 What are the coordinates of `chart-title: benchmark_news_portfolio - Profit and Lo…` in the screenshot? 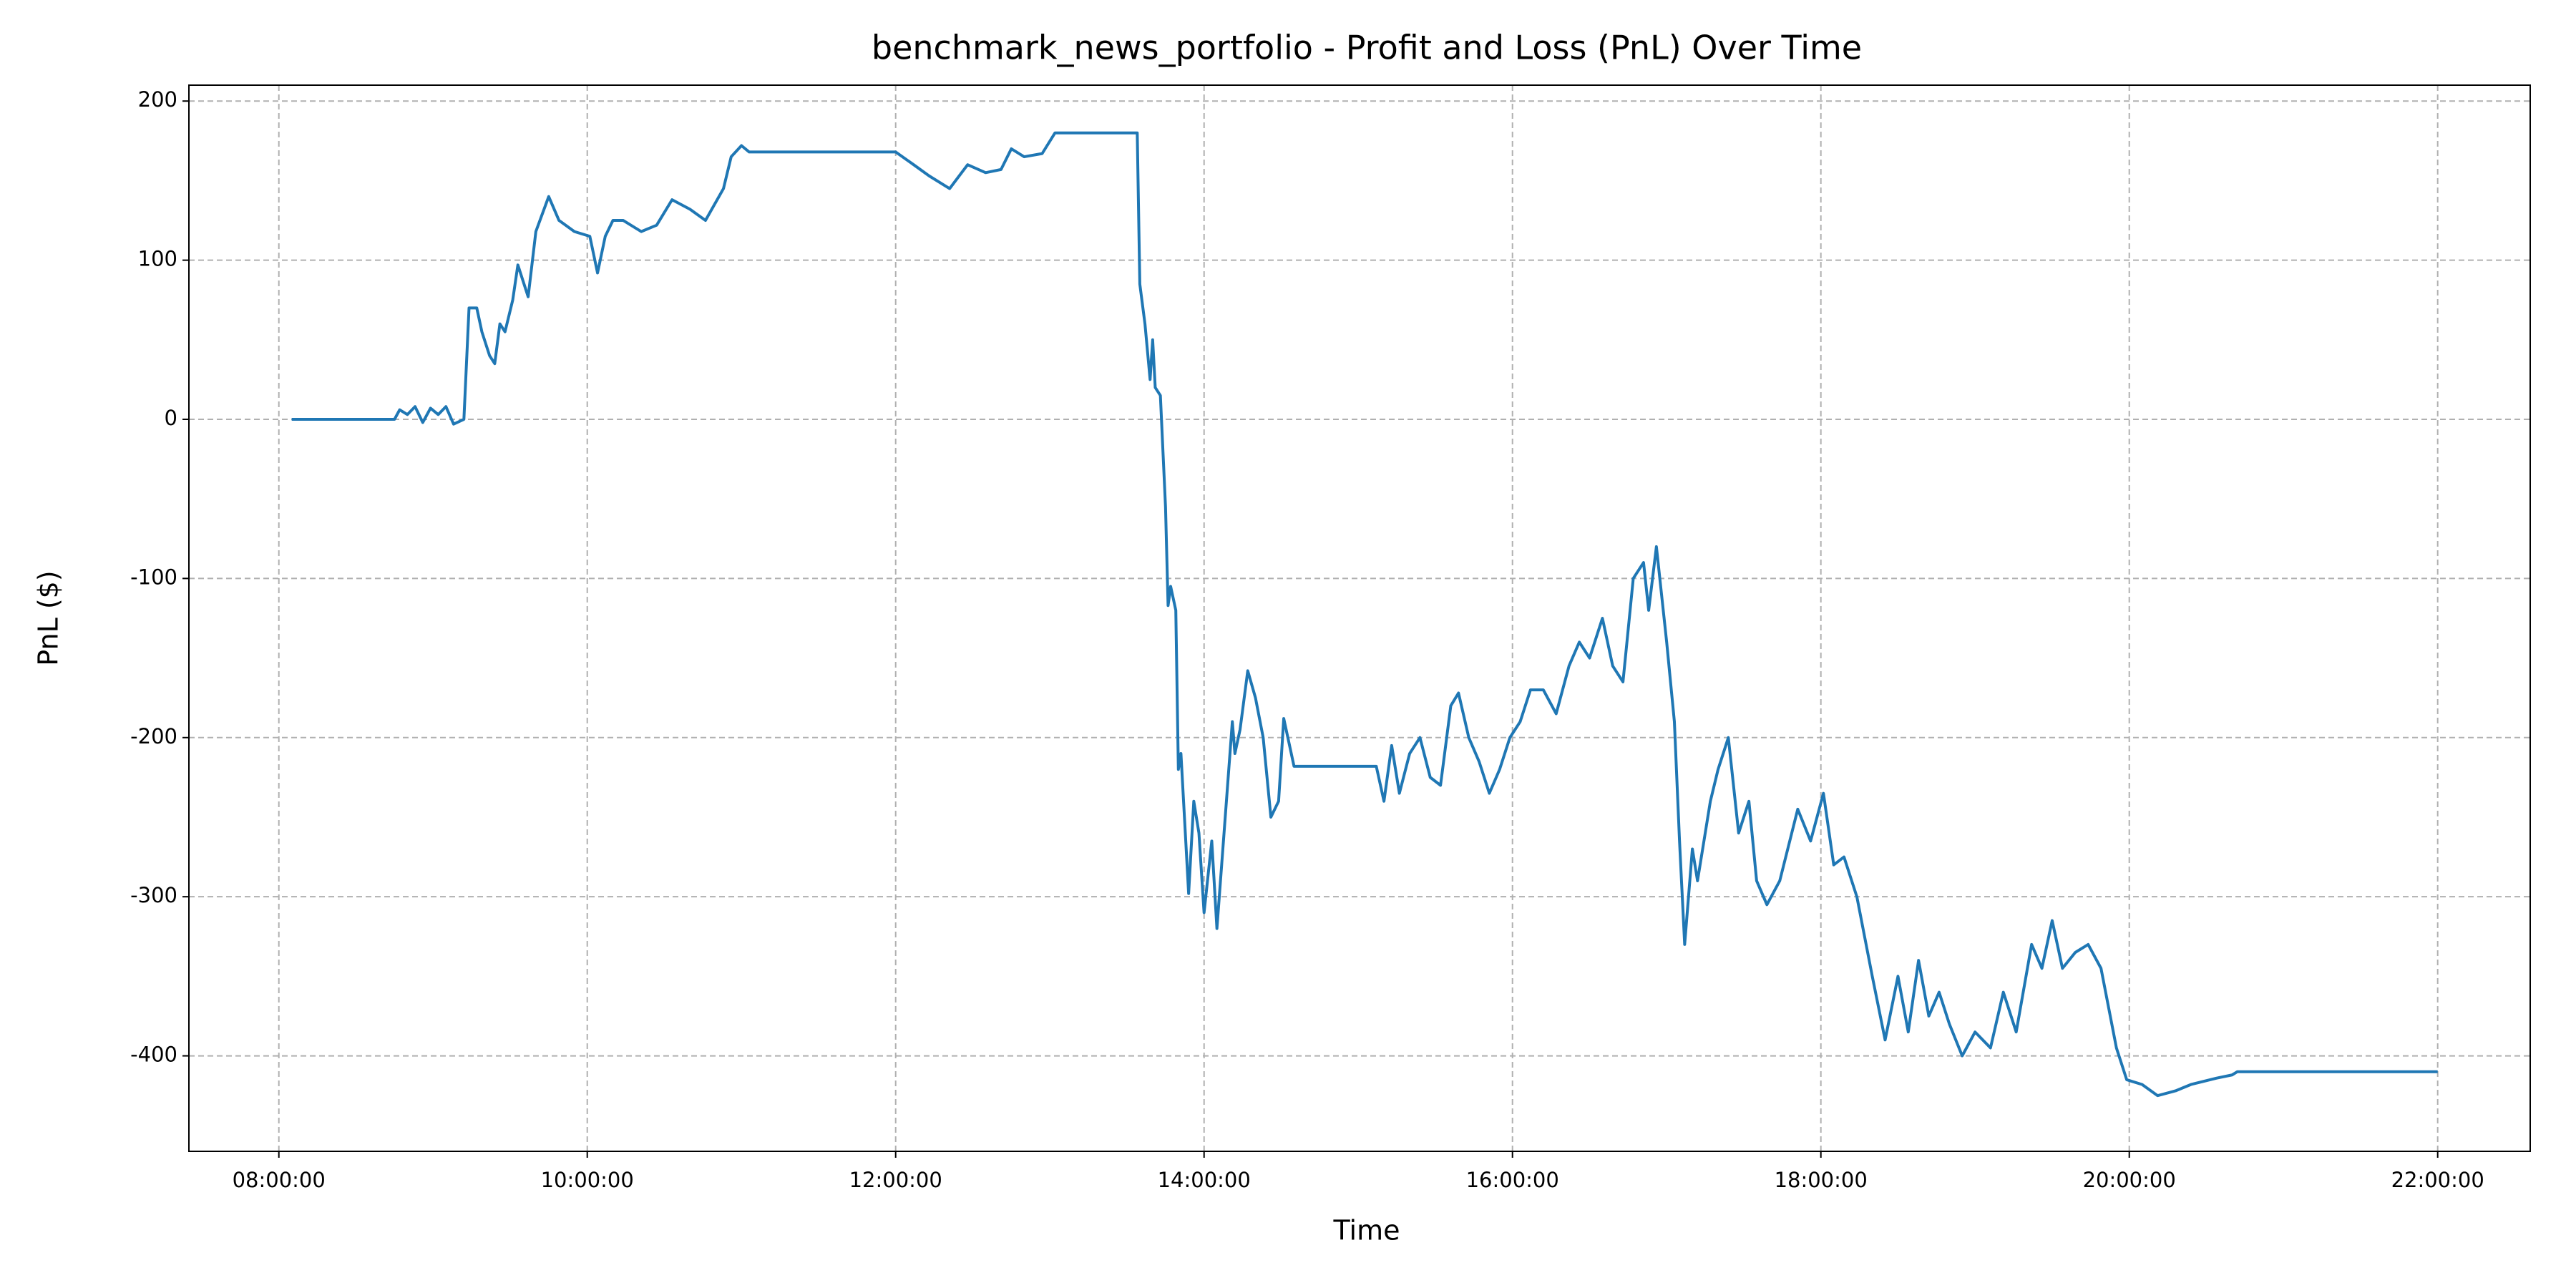 It's located at (1367, 48).